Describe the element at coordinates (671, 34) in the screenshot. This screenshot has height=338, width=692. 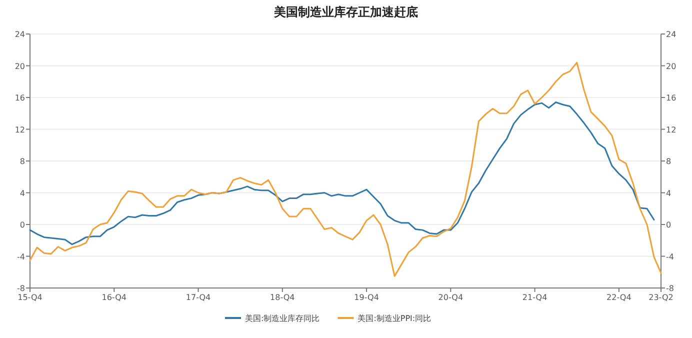
I see `y2-tick-label: 24` at that location.